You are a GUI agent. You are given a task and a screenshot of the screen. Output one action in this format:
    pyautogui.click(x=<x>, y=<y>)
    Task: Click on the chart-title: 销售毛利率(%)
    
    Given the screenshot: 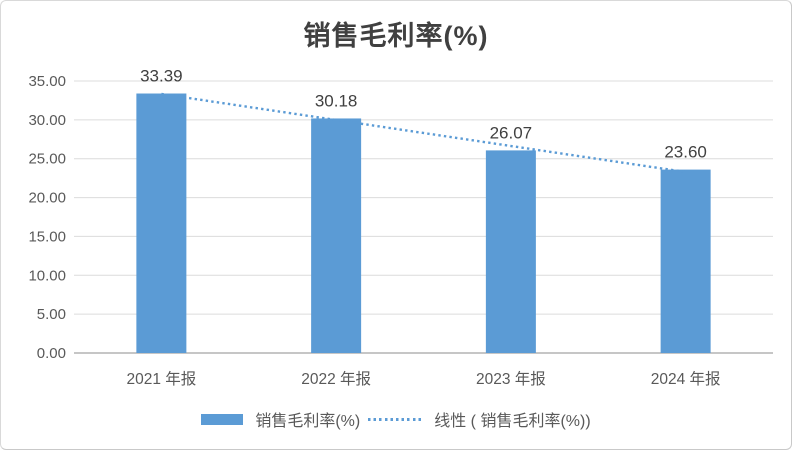 What is the action you would take?
    pyautogui.click(x=396, y=36)
    